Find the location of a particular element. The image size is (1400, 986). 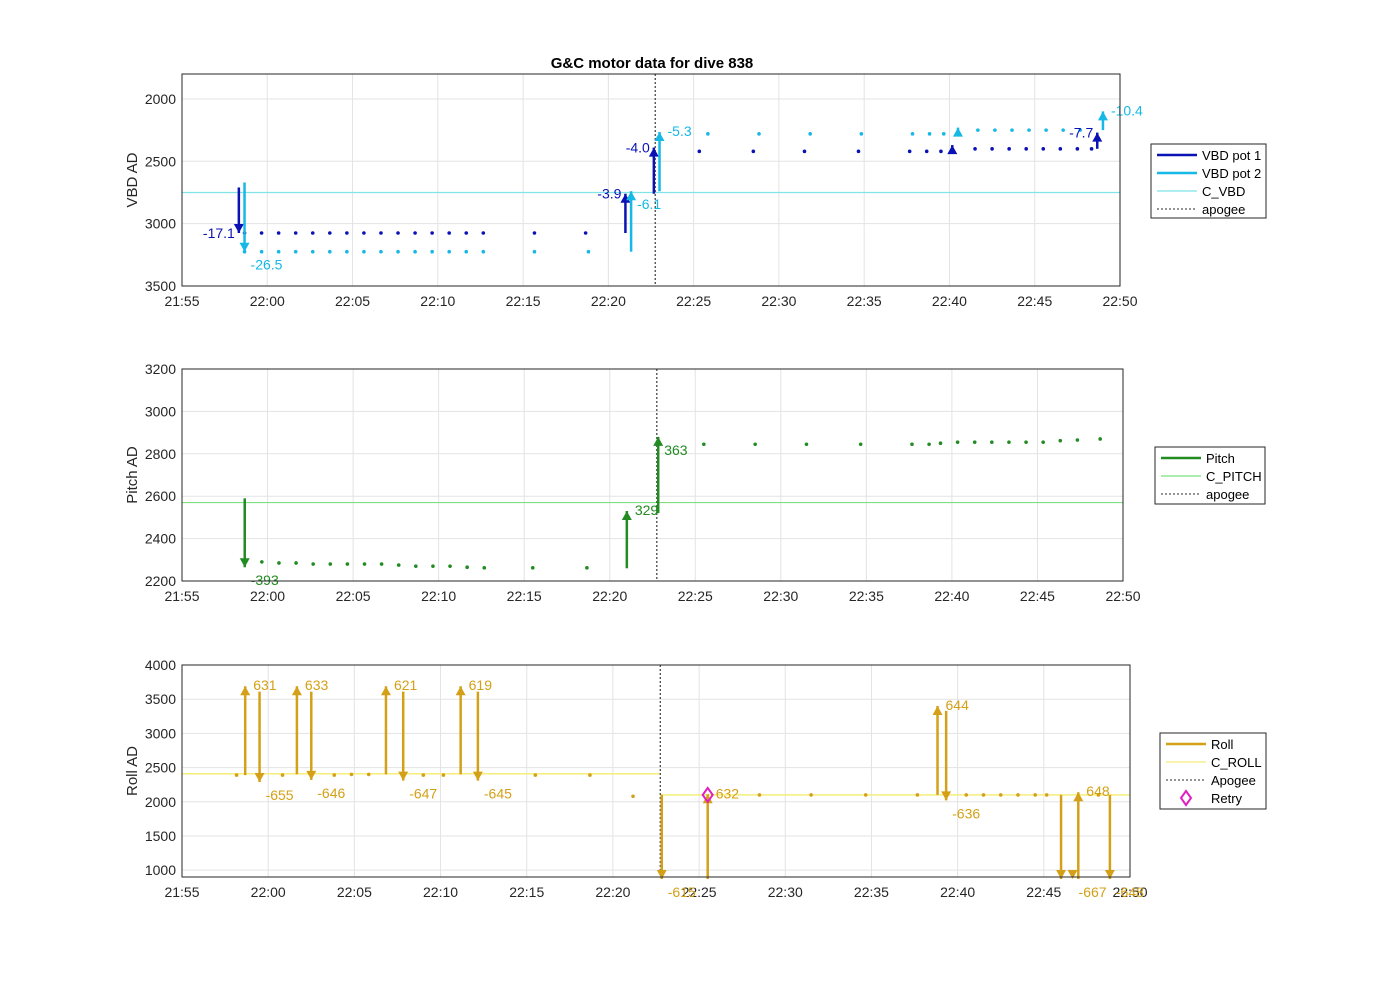

arrow-label: -7.7 is located at coordinates (1081, 133).